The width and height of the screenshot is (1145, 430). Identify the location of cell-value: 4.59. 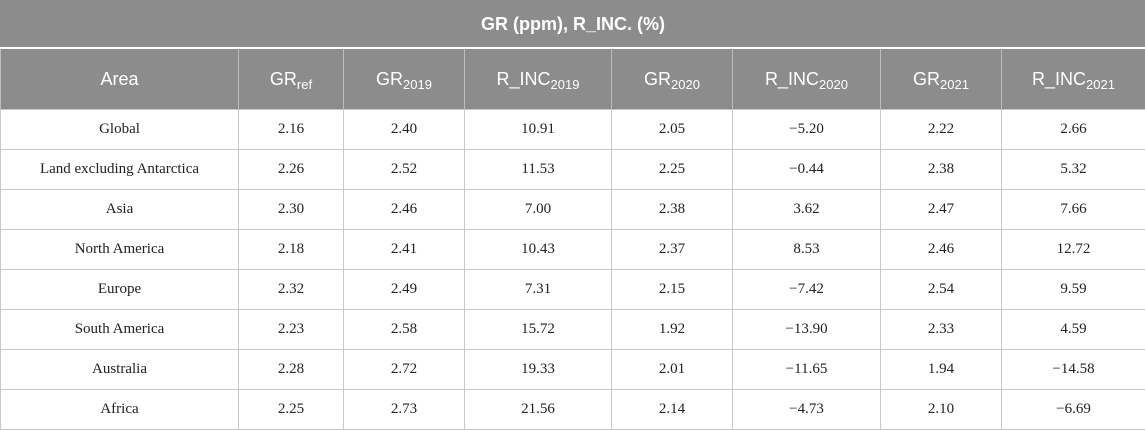
(1073, 330).